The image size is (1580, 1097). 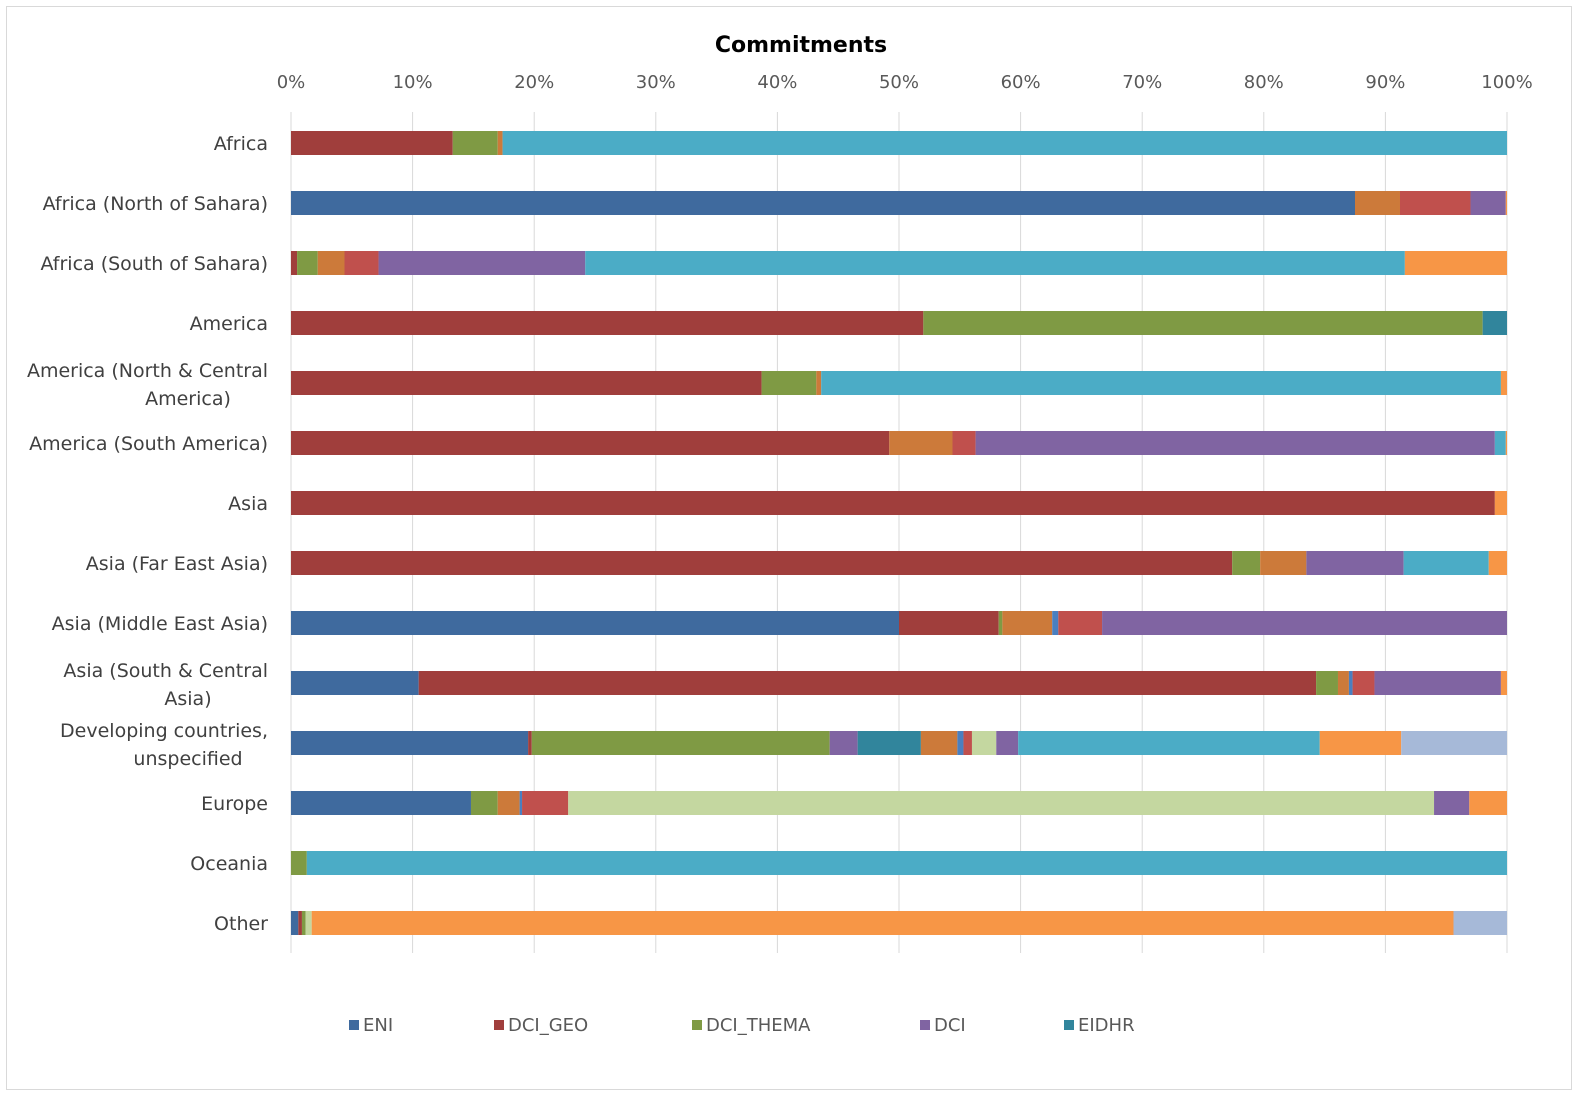 What do you see at coordinates (1106, 1025) in the screenshot?
I see `legend-label: EIDHR` at bounding box center [1106, 1025].